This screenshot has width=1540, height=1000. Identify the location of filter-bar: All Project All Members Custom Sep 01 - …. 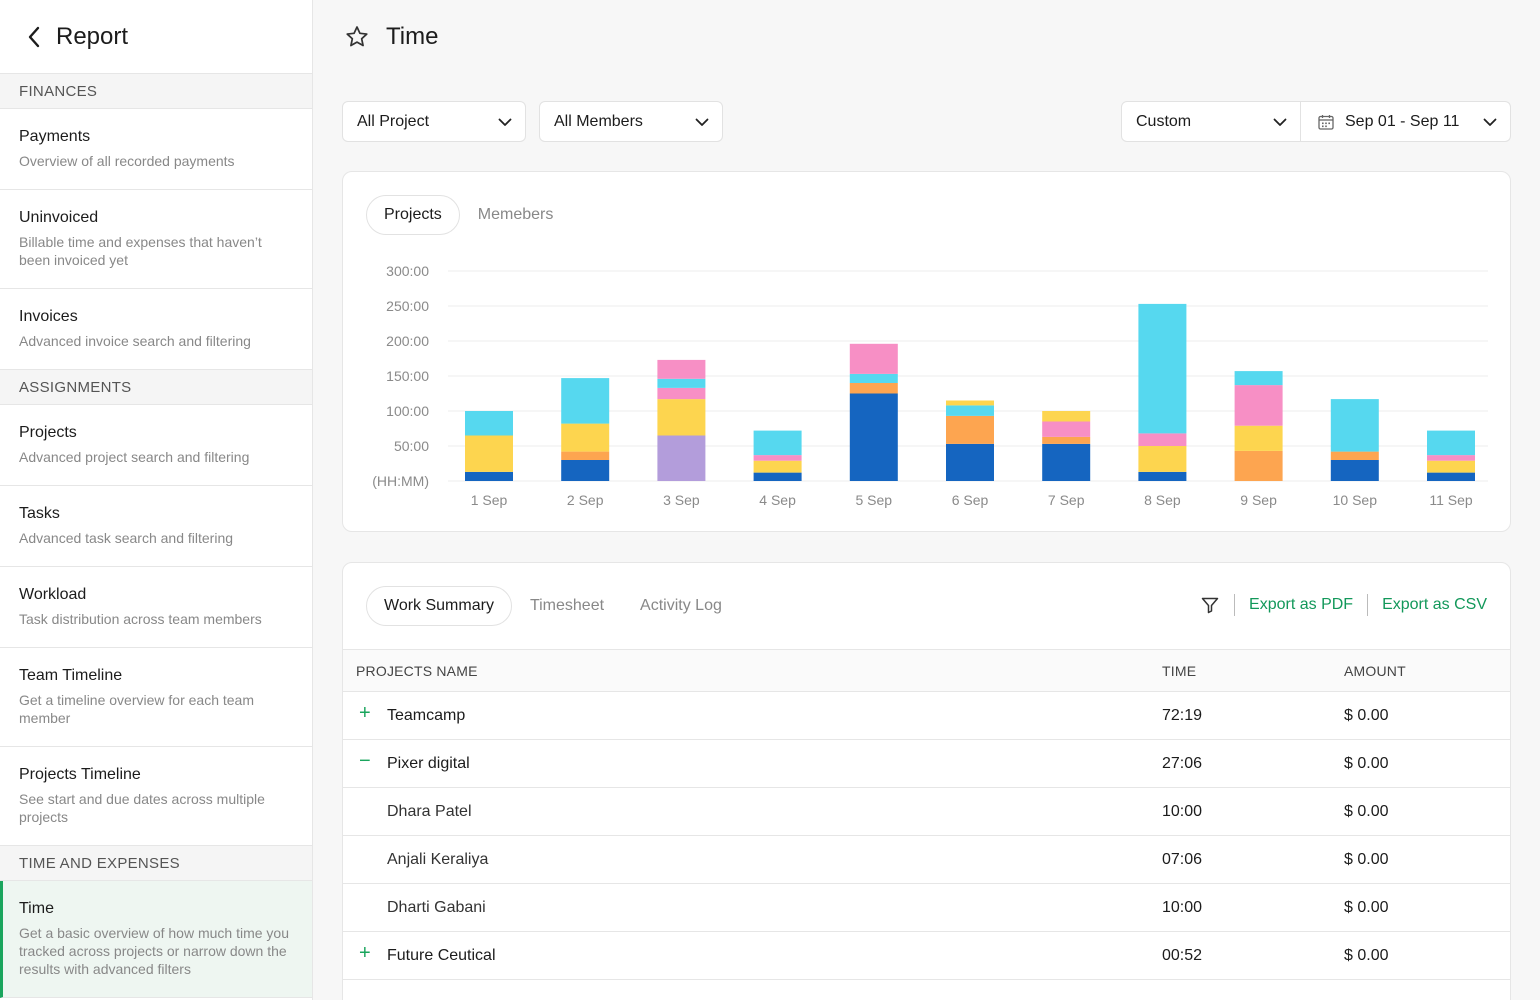
(926, 121).